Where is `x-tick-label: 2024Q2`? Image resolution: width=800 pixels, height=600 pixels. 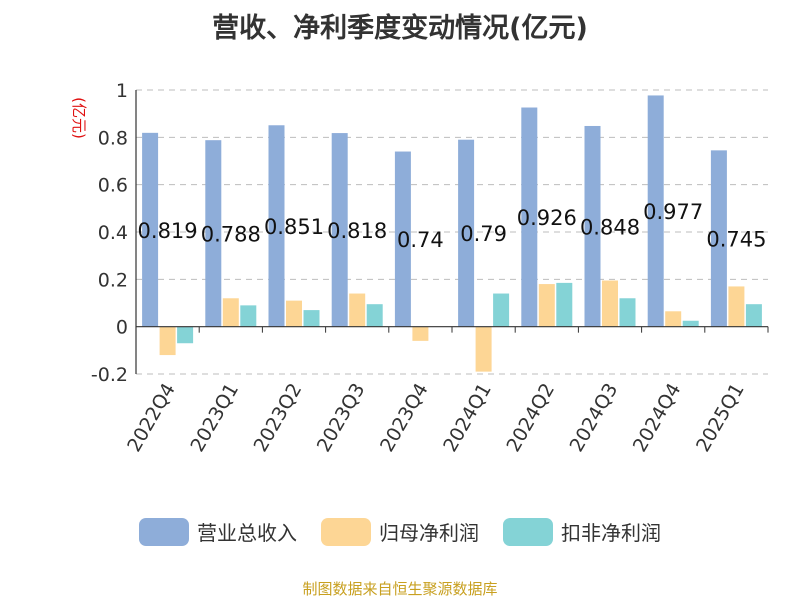
x-tick-label: 2024Q2 is located at coordinates (530, 418).